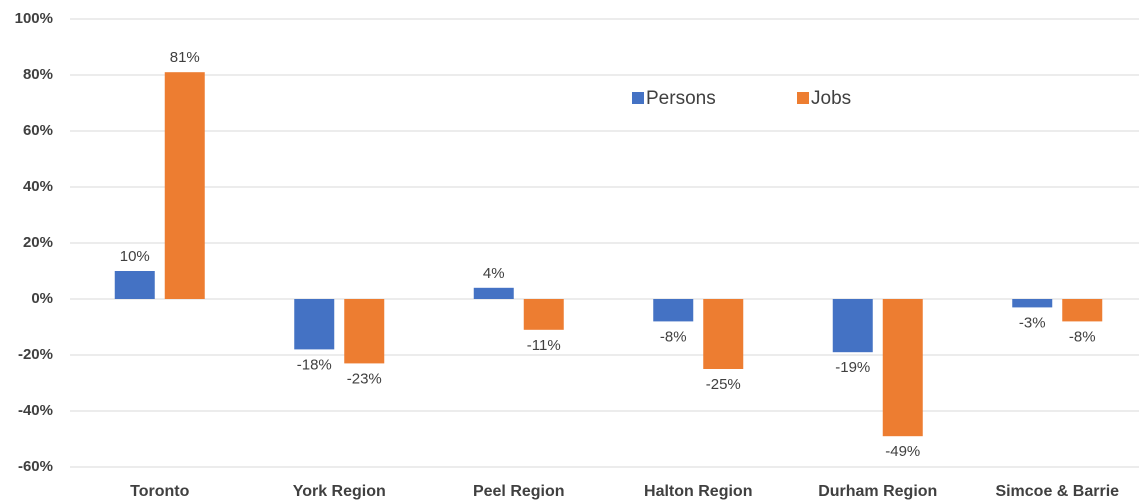 The height and width of the screenshot is (504, 1139). Describe the element at coordinates (38, 74) in the screenshot. I see `y-tick-label: 80%` at that location.